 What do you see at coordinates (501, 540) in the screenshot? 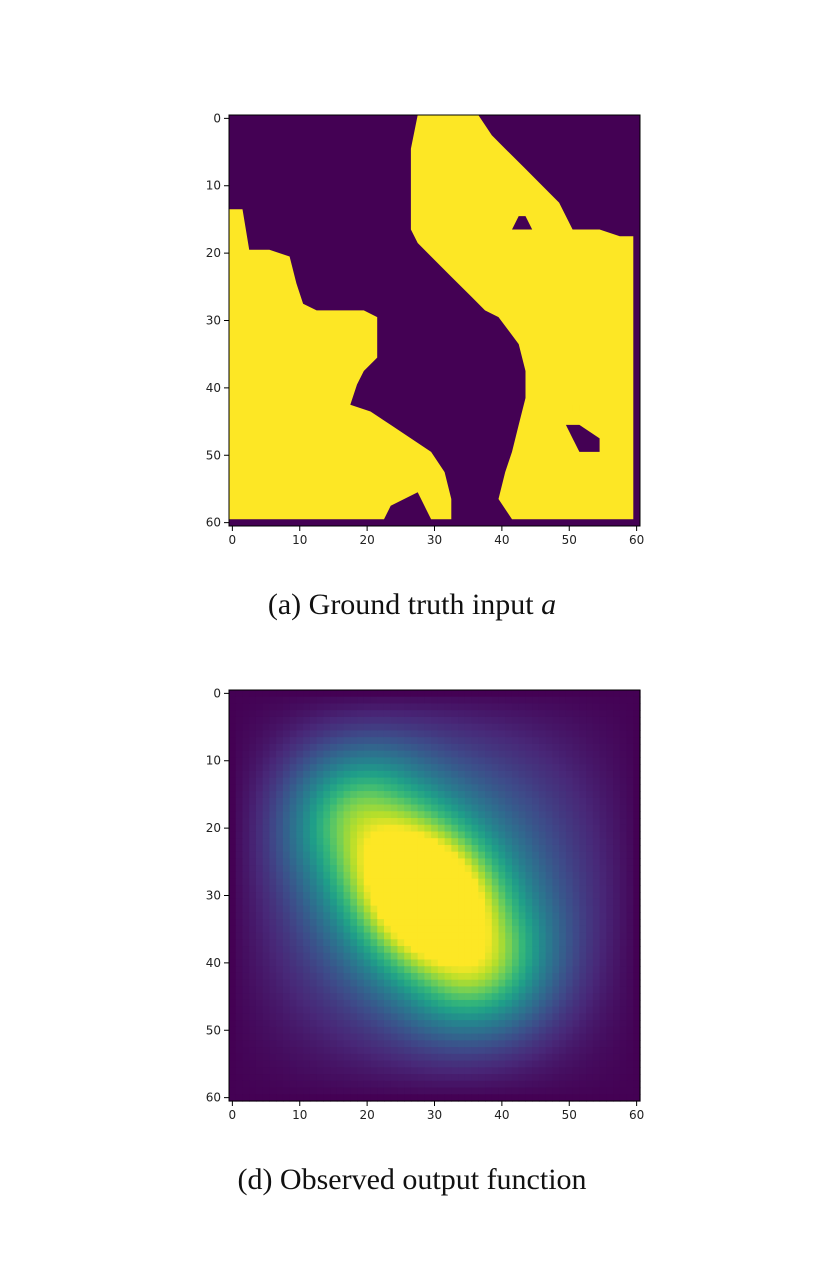
I see `axis-a-xtick-label: 40` at bounding box center [501, 540].